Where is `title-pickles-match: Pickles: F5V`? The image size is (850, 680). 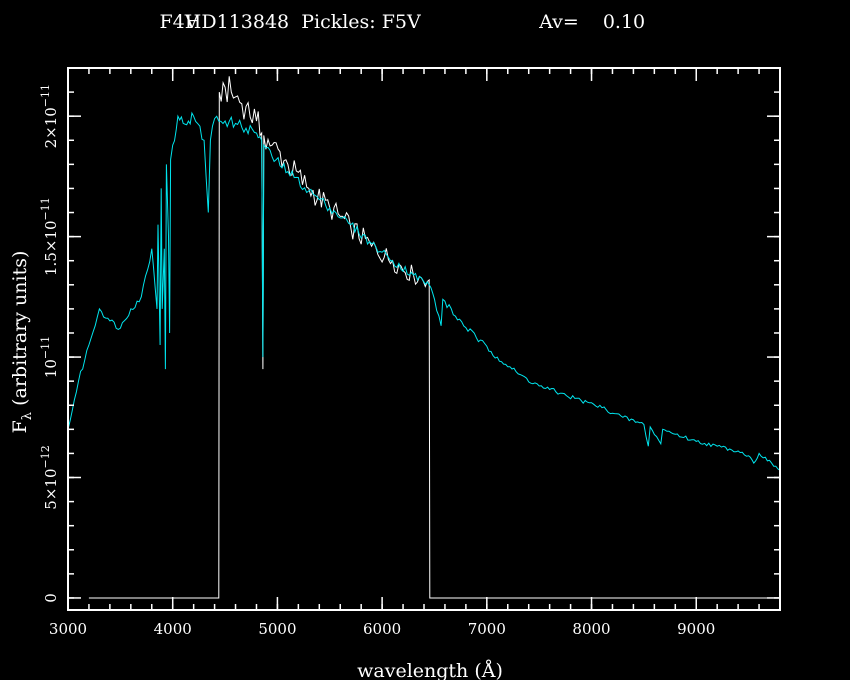
title-pickles-match: Pickles: F5V is located at coordinates (361, 22).